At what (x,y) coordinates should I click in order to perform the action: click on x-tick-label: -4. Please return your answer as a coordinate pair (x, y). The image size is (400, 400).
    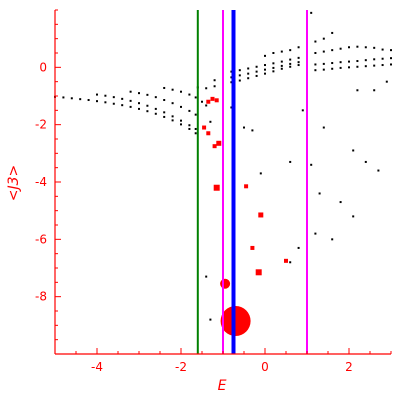
    Looking at the image, I should click on (97, 367).